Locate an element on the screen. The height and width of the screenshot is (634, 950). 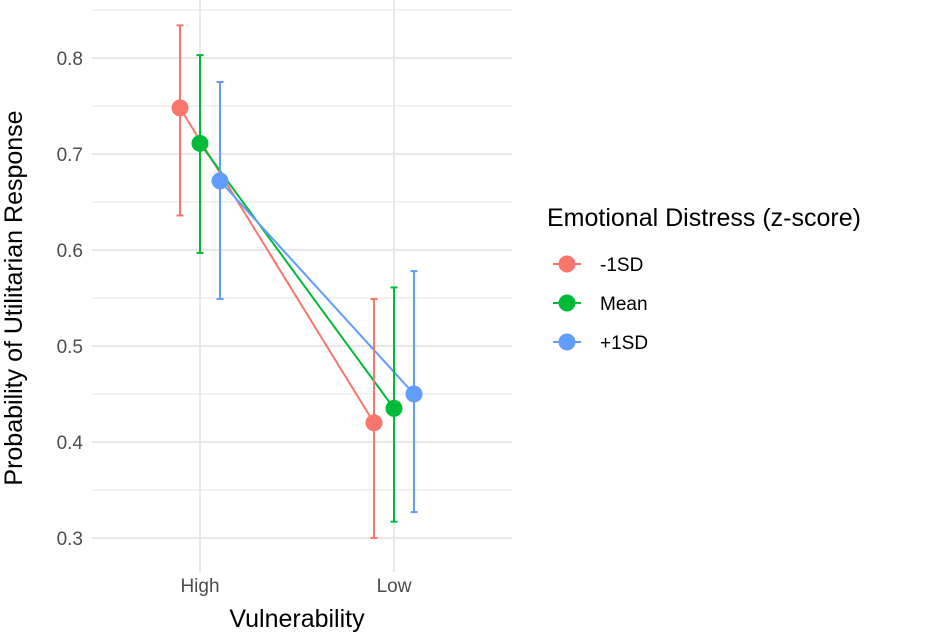
y-tick-label: 0.4 is located at coordinates (70, 443).